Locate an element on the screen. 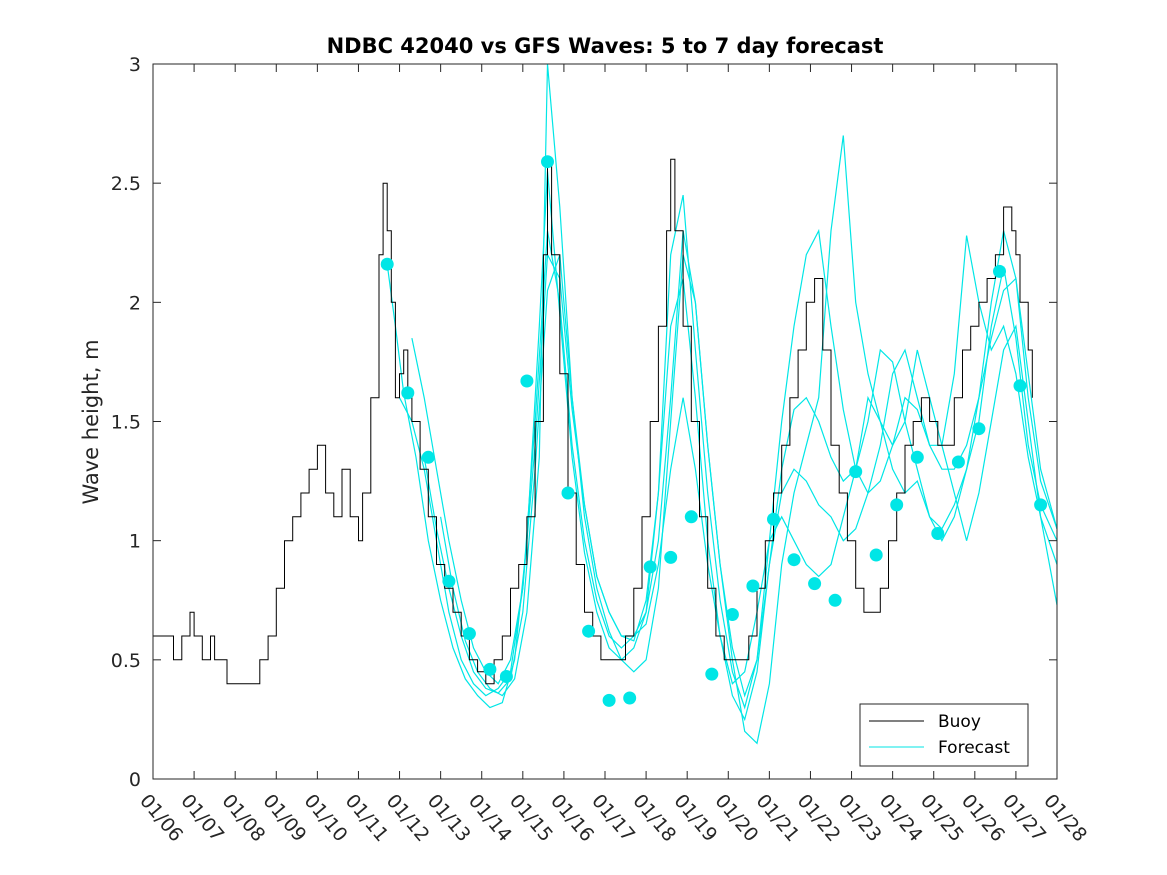 The width and height of the screenshot is (1167, 875). y-tick-label: 2 is located at coordinates (135, 303).